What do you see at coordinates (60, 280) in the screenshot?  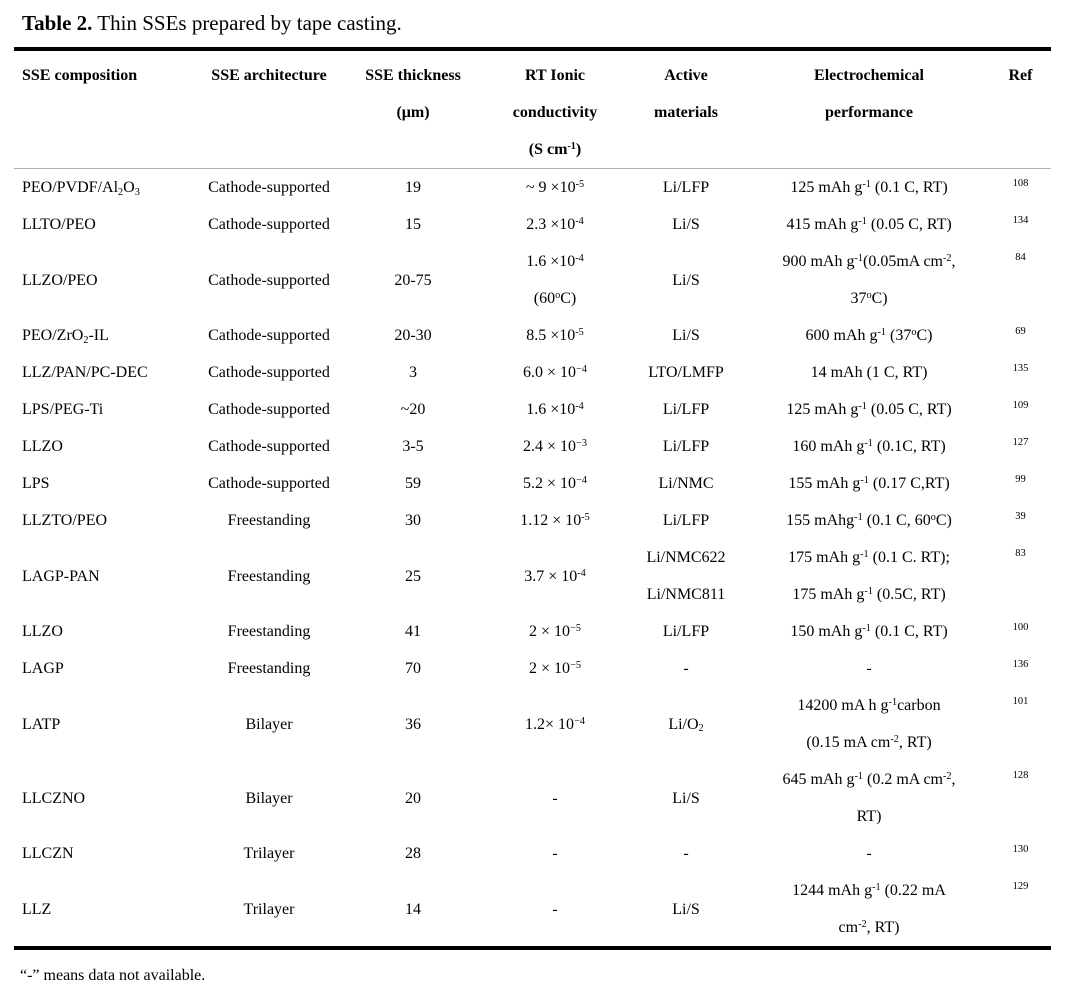 I see `cell-composition: LLZO/PEO` at bounding box center [60, 280].